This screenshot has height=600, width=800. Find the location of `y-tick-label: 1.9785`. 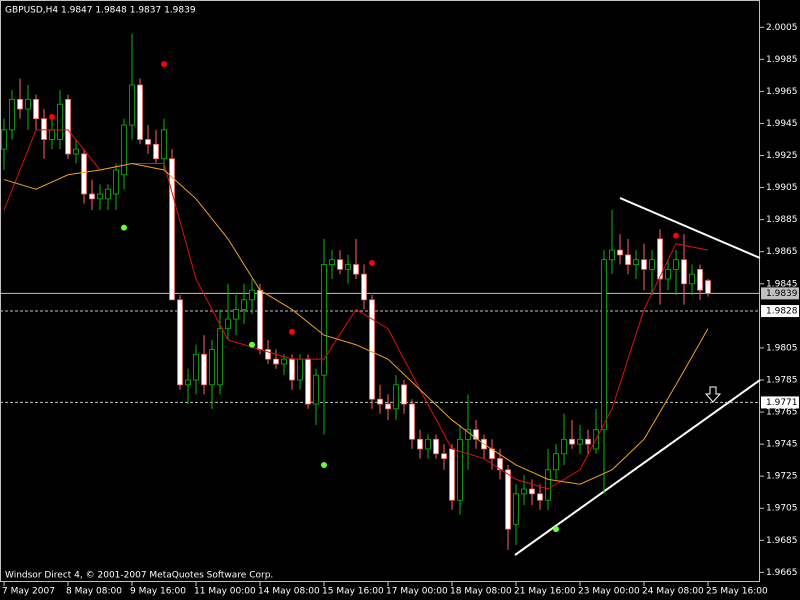

y-tick-label: 1.9785 is located at coordinates (782, 380).